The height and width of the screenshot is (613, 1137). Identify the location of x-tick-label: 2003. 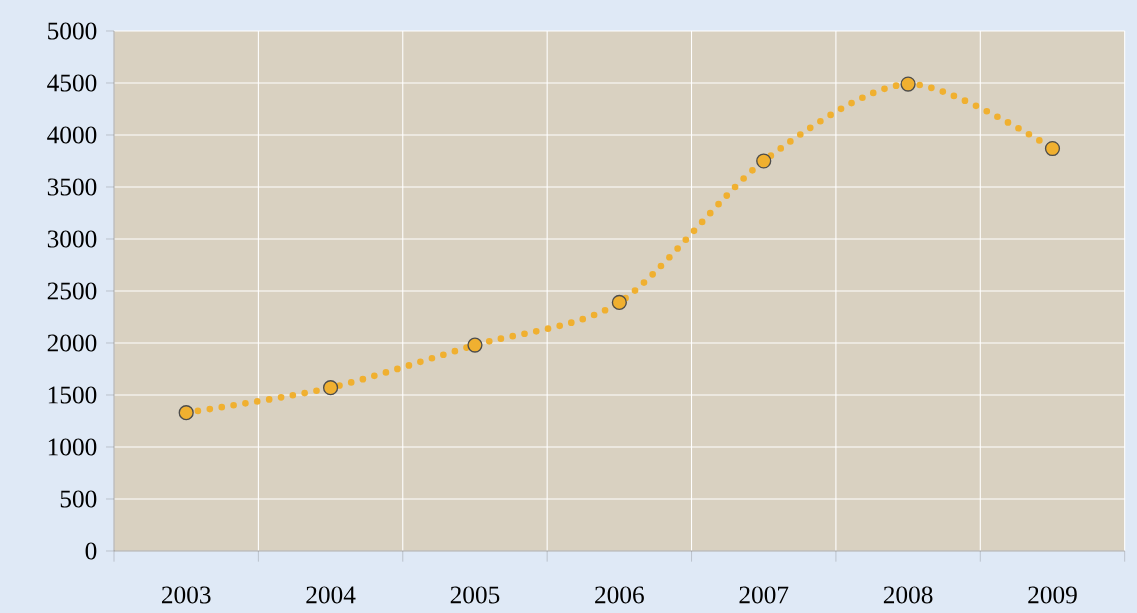
(186, 595).